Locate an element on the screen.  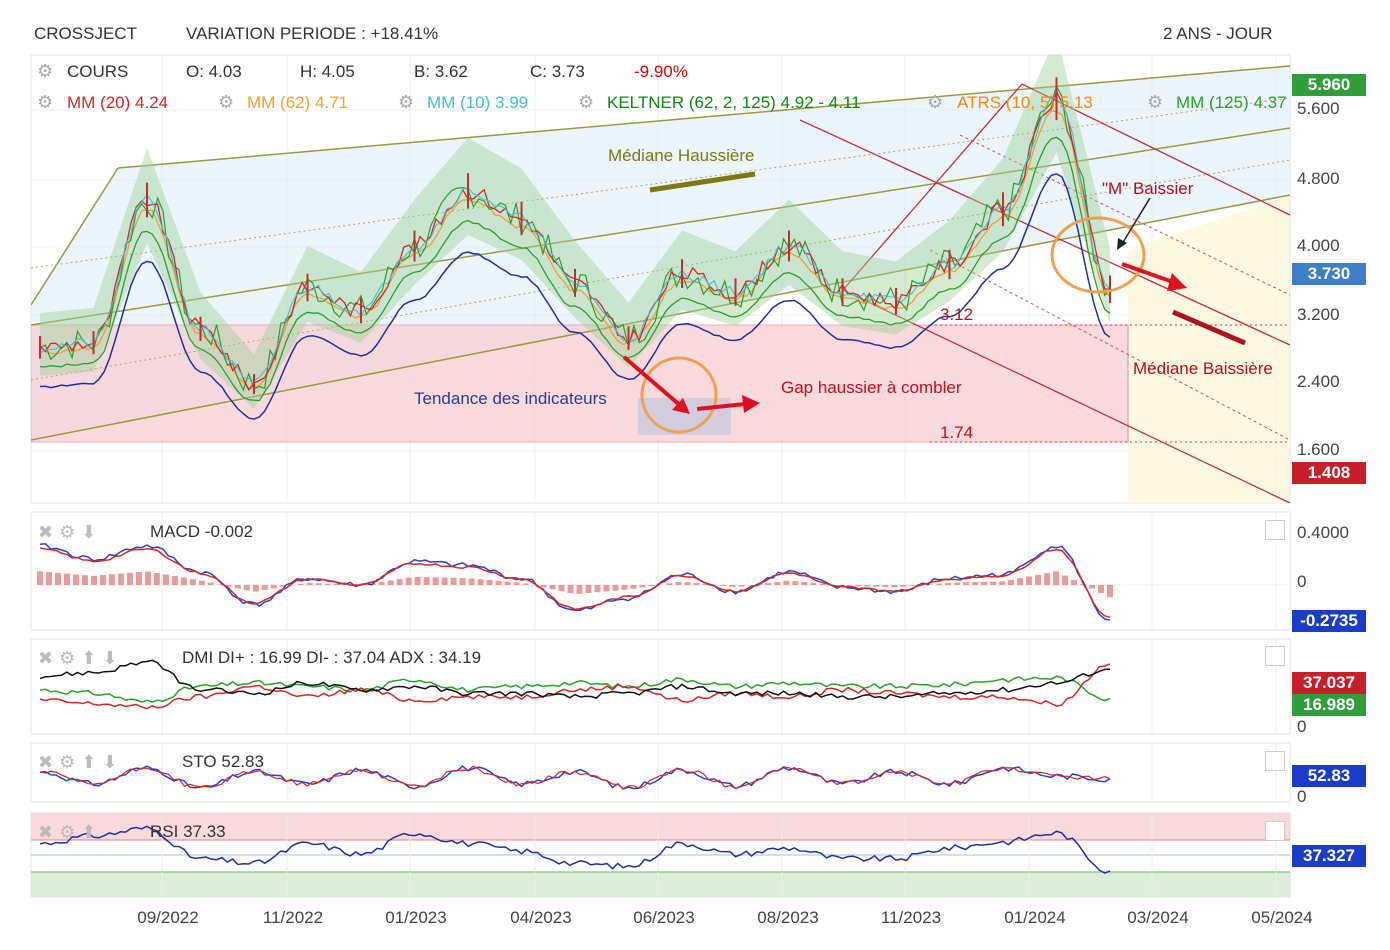
m-baissier-arrow-head is located at coordinates (1177, 282).